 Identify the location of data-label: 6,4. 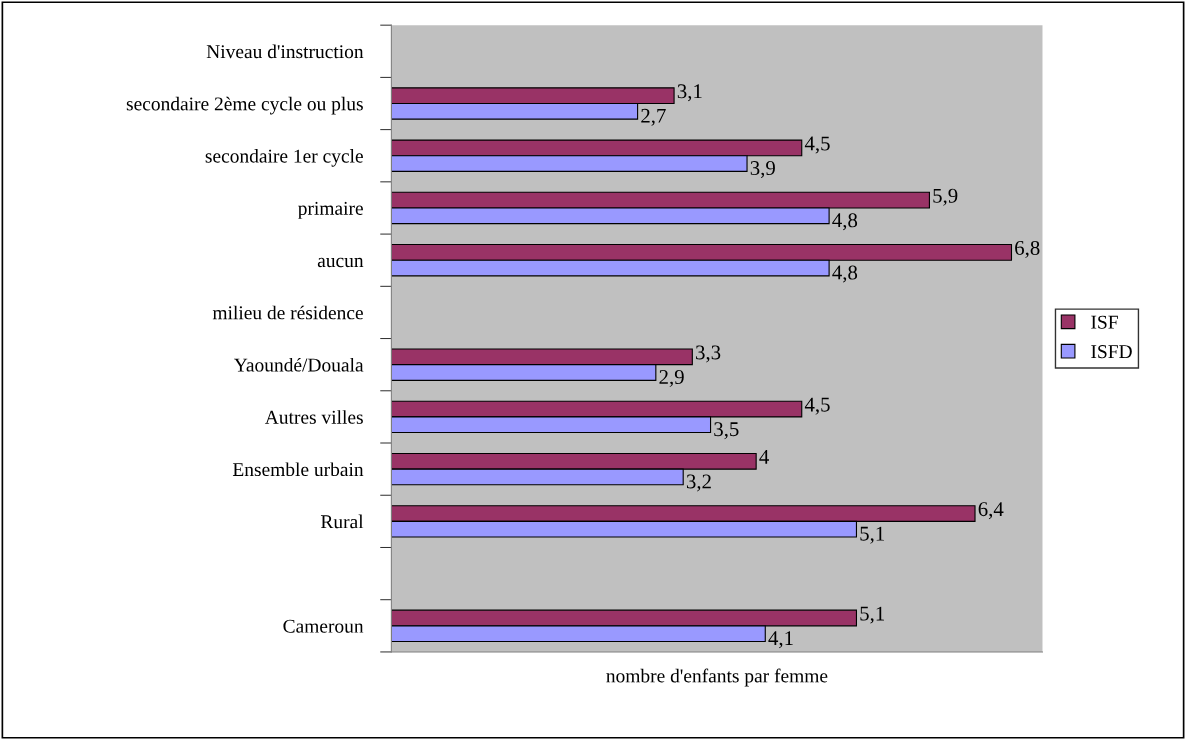
(991, 511).